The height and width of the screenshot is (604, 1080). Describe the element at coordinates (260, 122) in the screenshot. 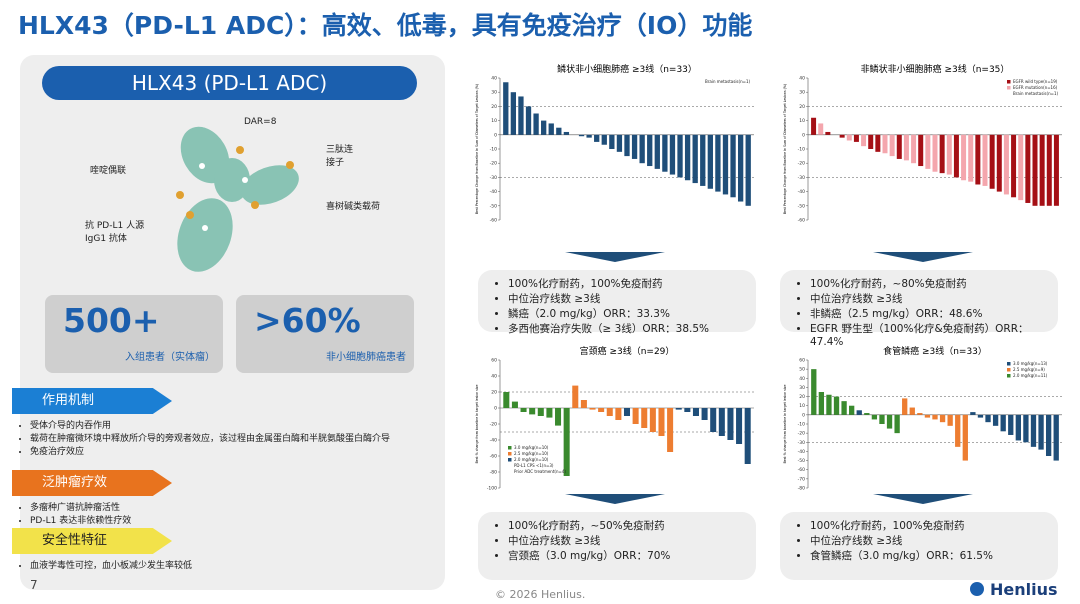

I see `dar-label: DAR=8` at that location.